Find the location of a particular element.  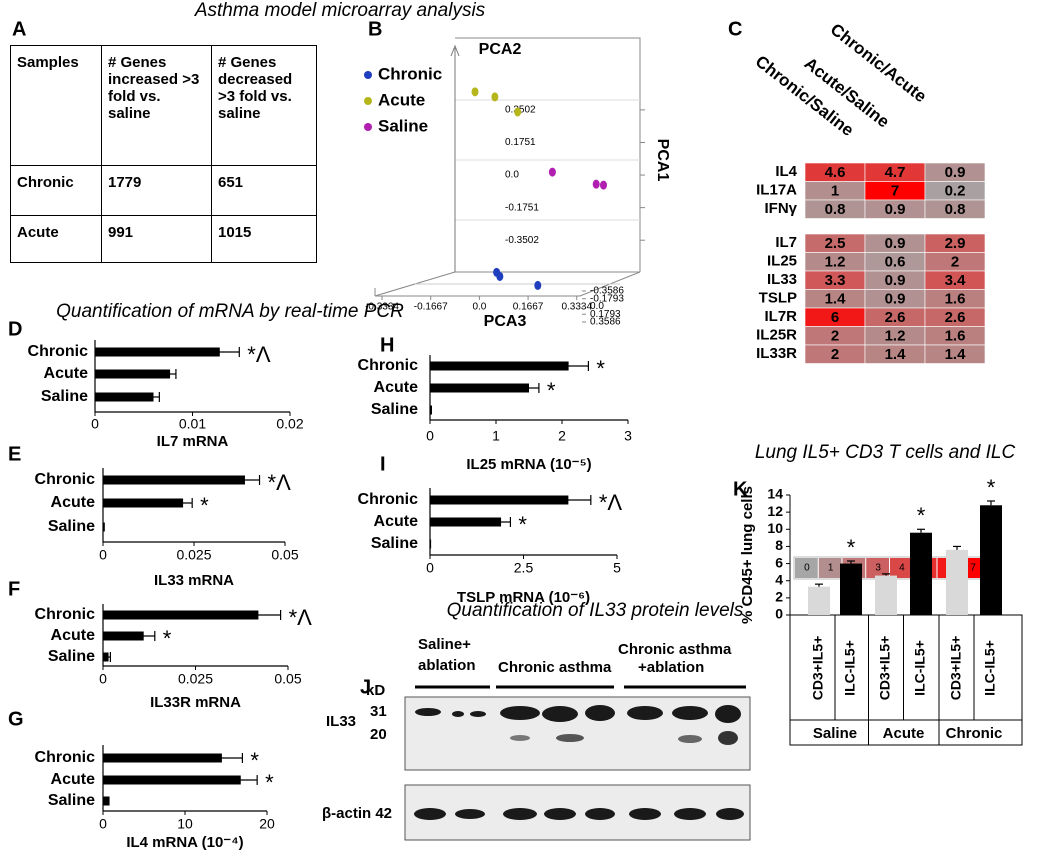

blot-group: +ablation is located at coordinates (671, 667).